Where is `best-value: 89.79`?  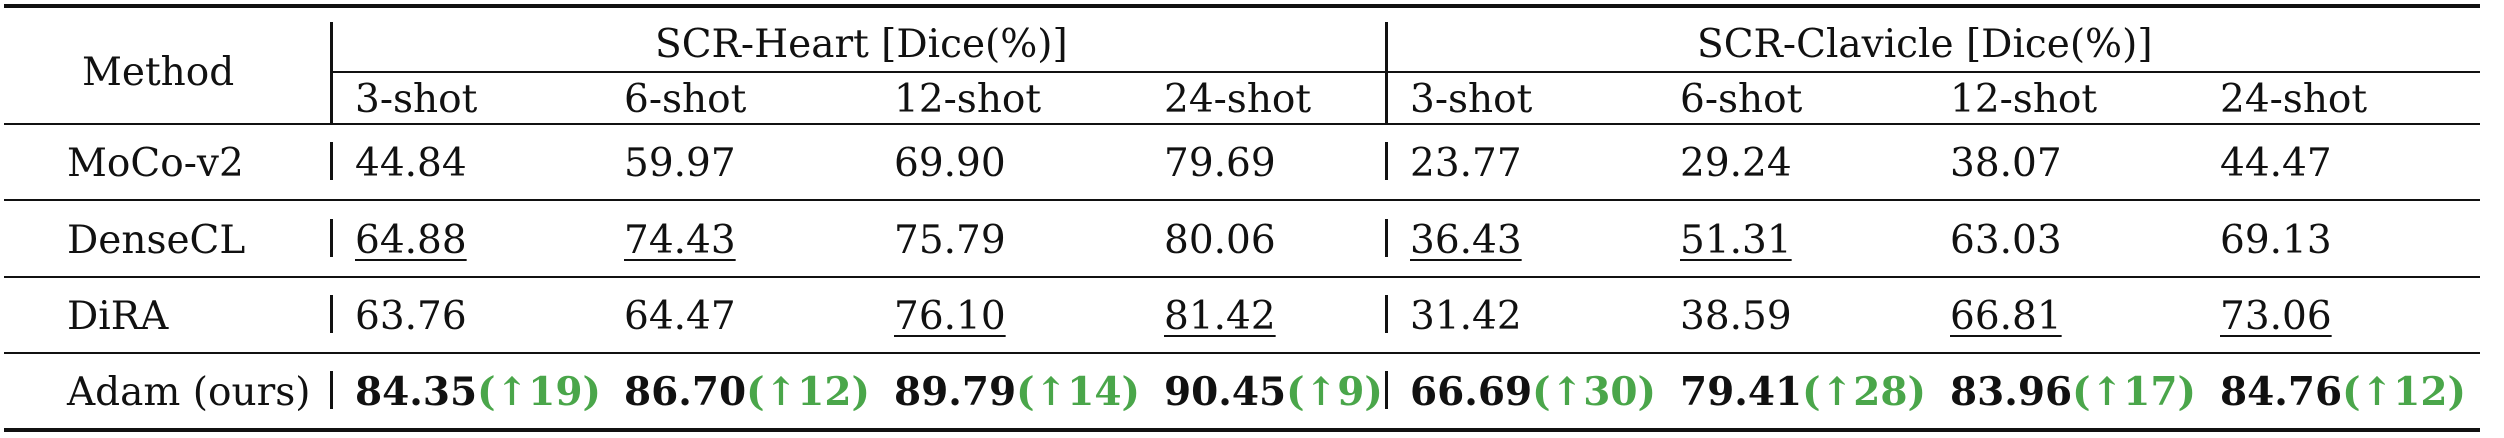 best-value: 89.79 is located at coordinates (955, 392).